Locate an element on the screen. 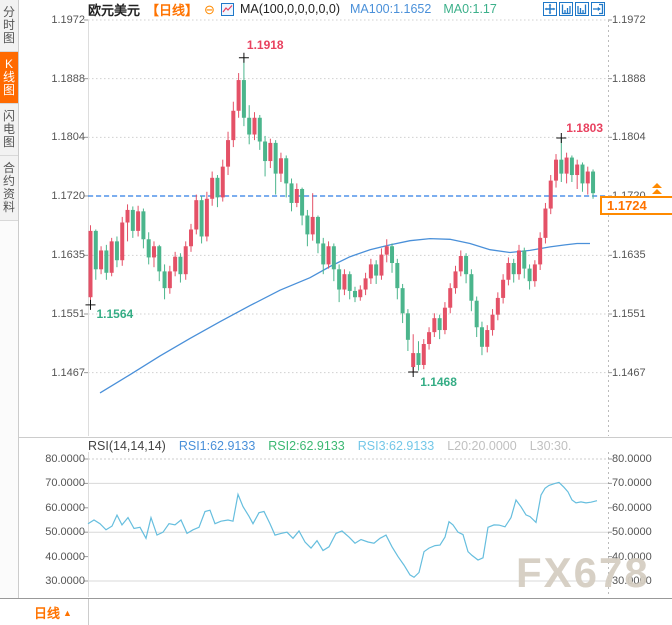 The height and width of the screenshot is (625, 672). period-selector-label: 日线 is located at coordinates (47, 613).